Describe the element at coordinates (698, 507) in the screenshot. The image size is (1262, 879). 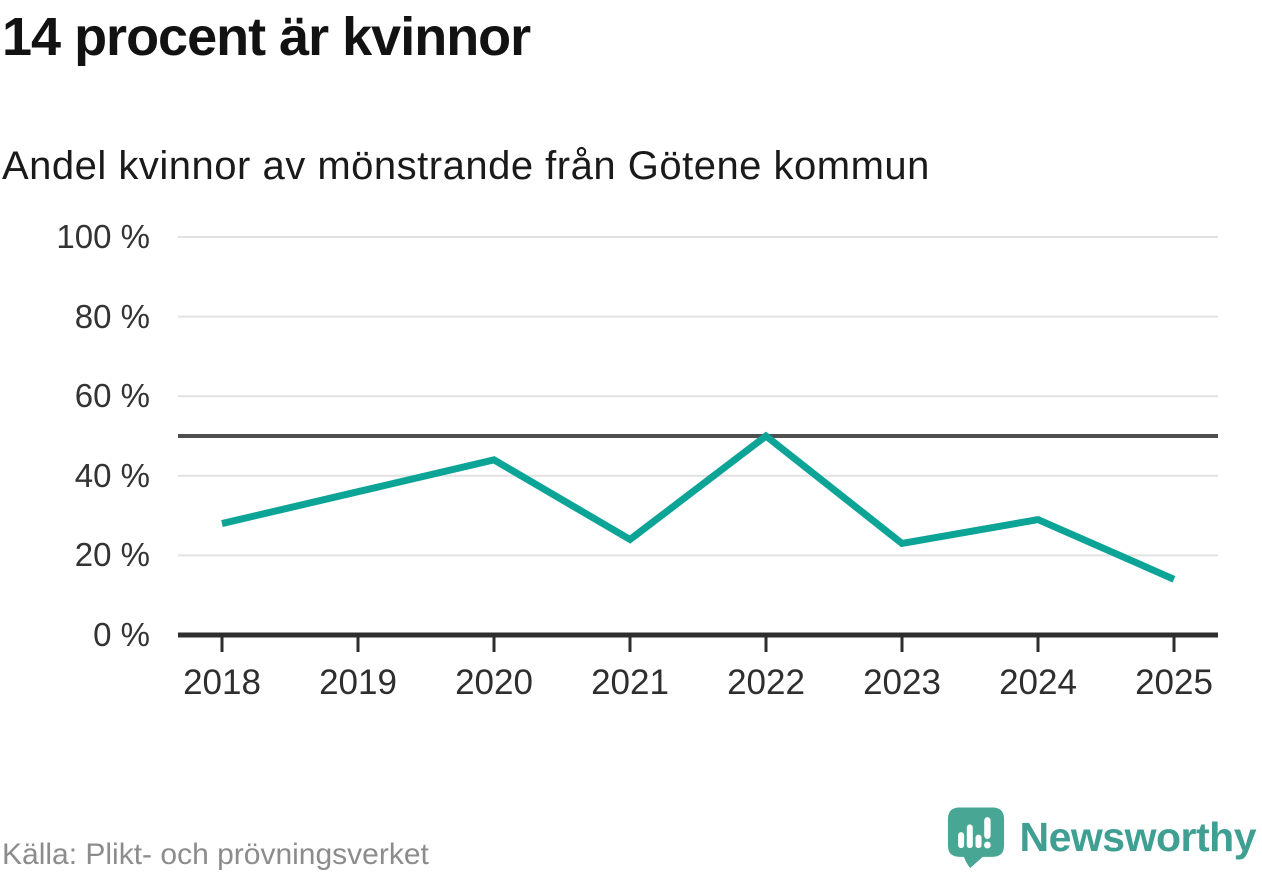
I see `data-line` at that location.